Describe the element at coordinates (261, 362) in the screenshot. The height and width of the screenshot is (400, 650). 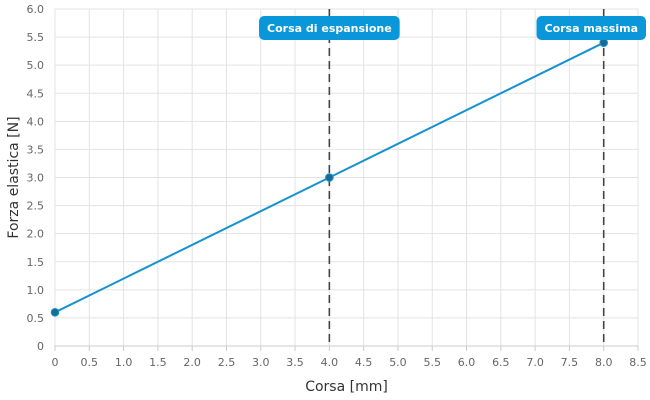
I see `x-tick-label: 3.0` at that location.